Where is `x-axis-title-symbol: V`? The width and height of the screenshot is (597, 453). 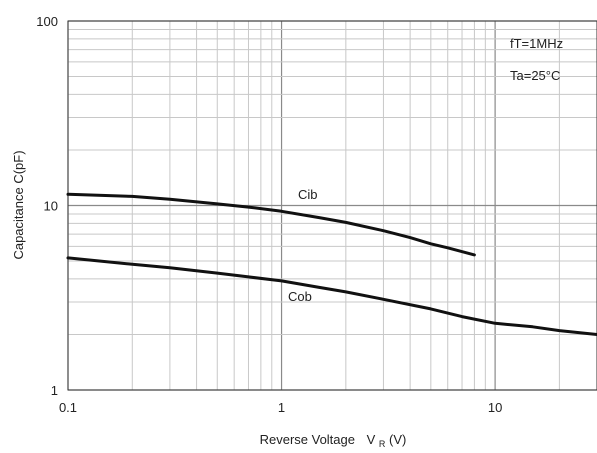
x-axis-title-symbol: V is located at coordinates (371, 439).